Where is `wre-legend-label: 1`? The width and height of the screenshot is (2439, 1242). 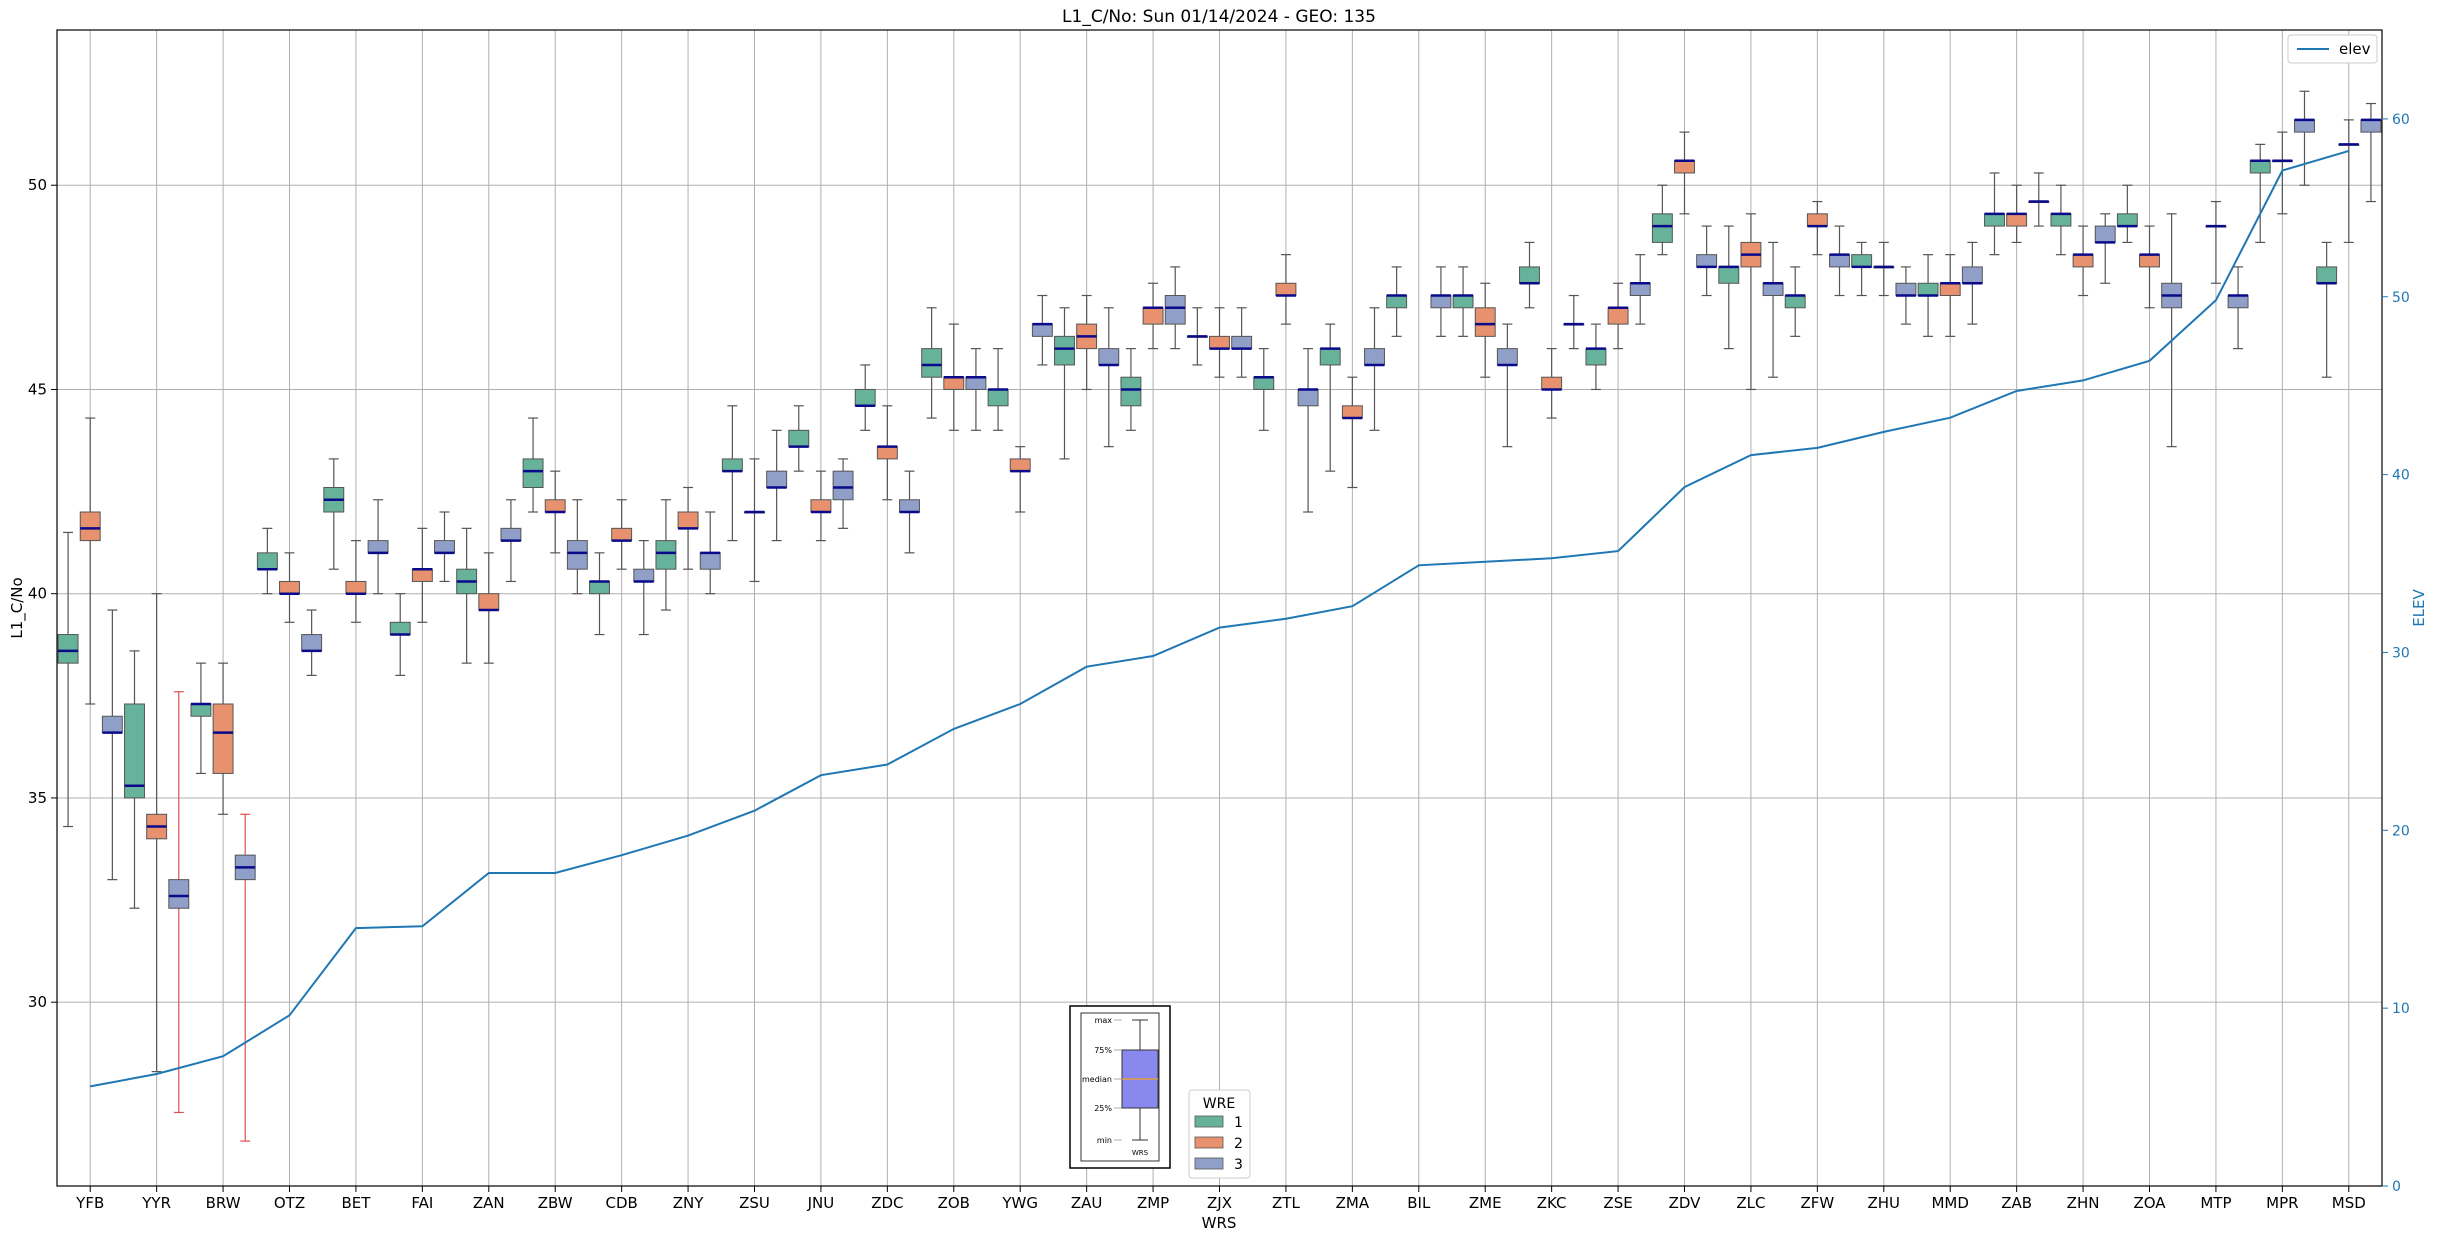 wre-legend-label: 1 is located at coordinates (1238, 1123).